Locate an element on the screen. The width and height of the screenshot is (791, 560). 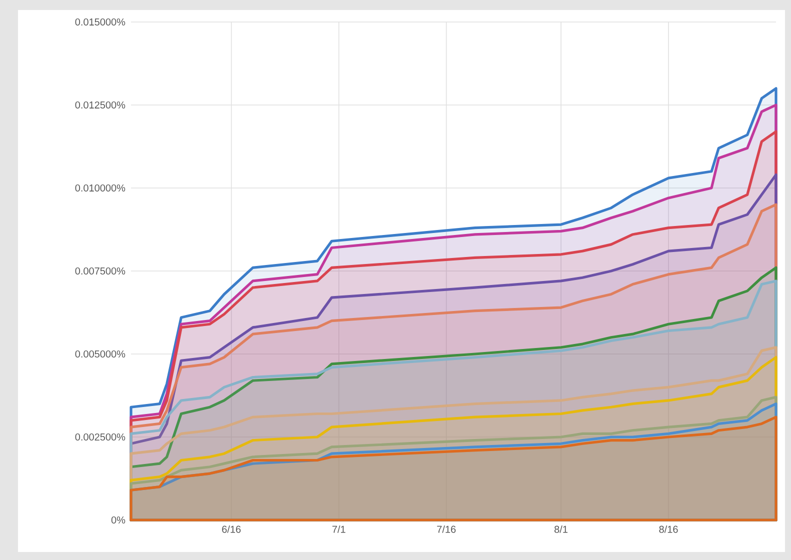
x-tick-label: 8/16 is located at coordinates (668, 529).